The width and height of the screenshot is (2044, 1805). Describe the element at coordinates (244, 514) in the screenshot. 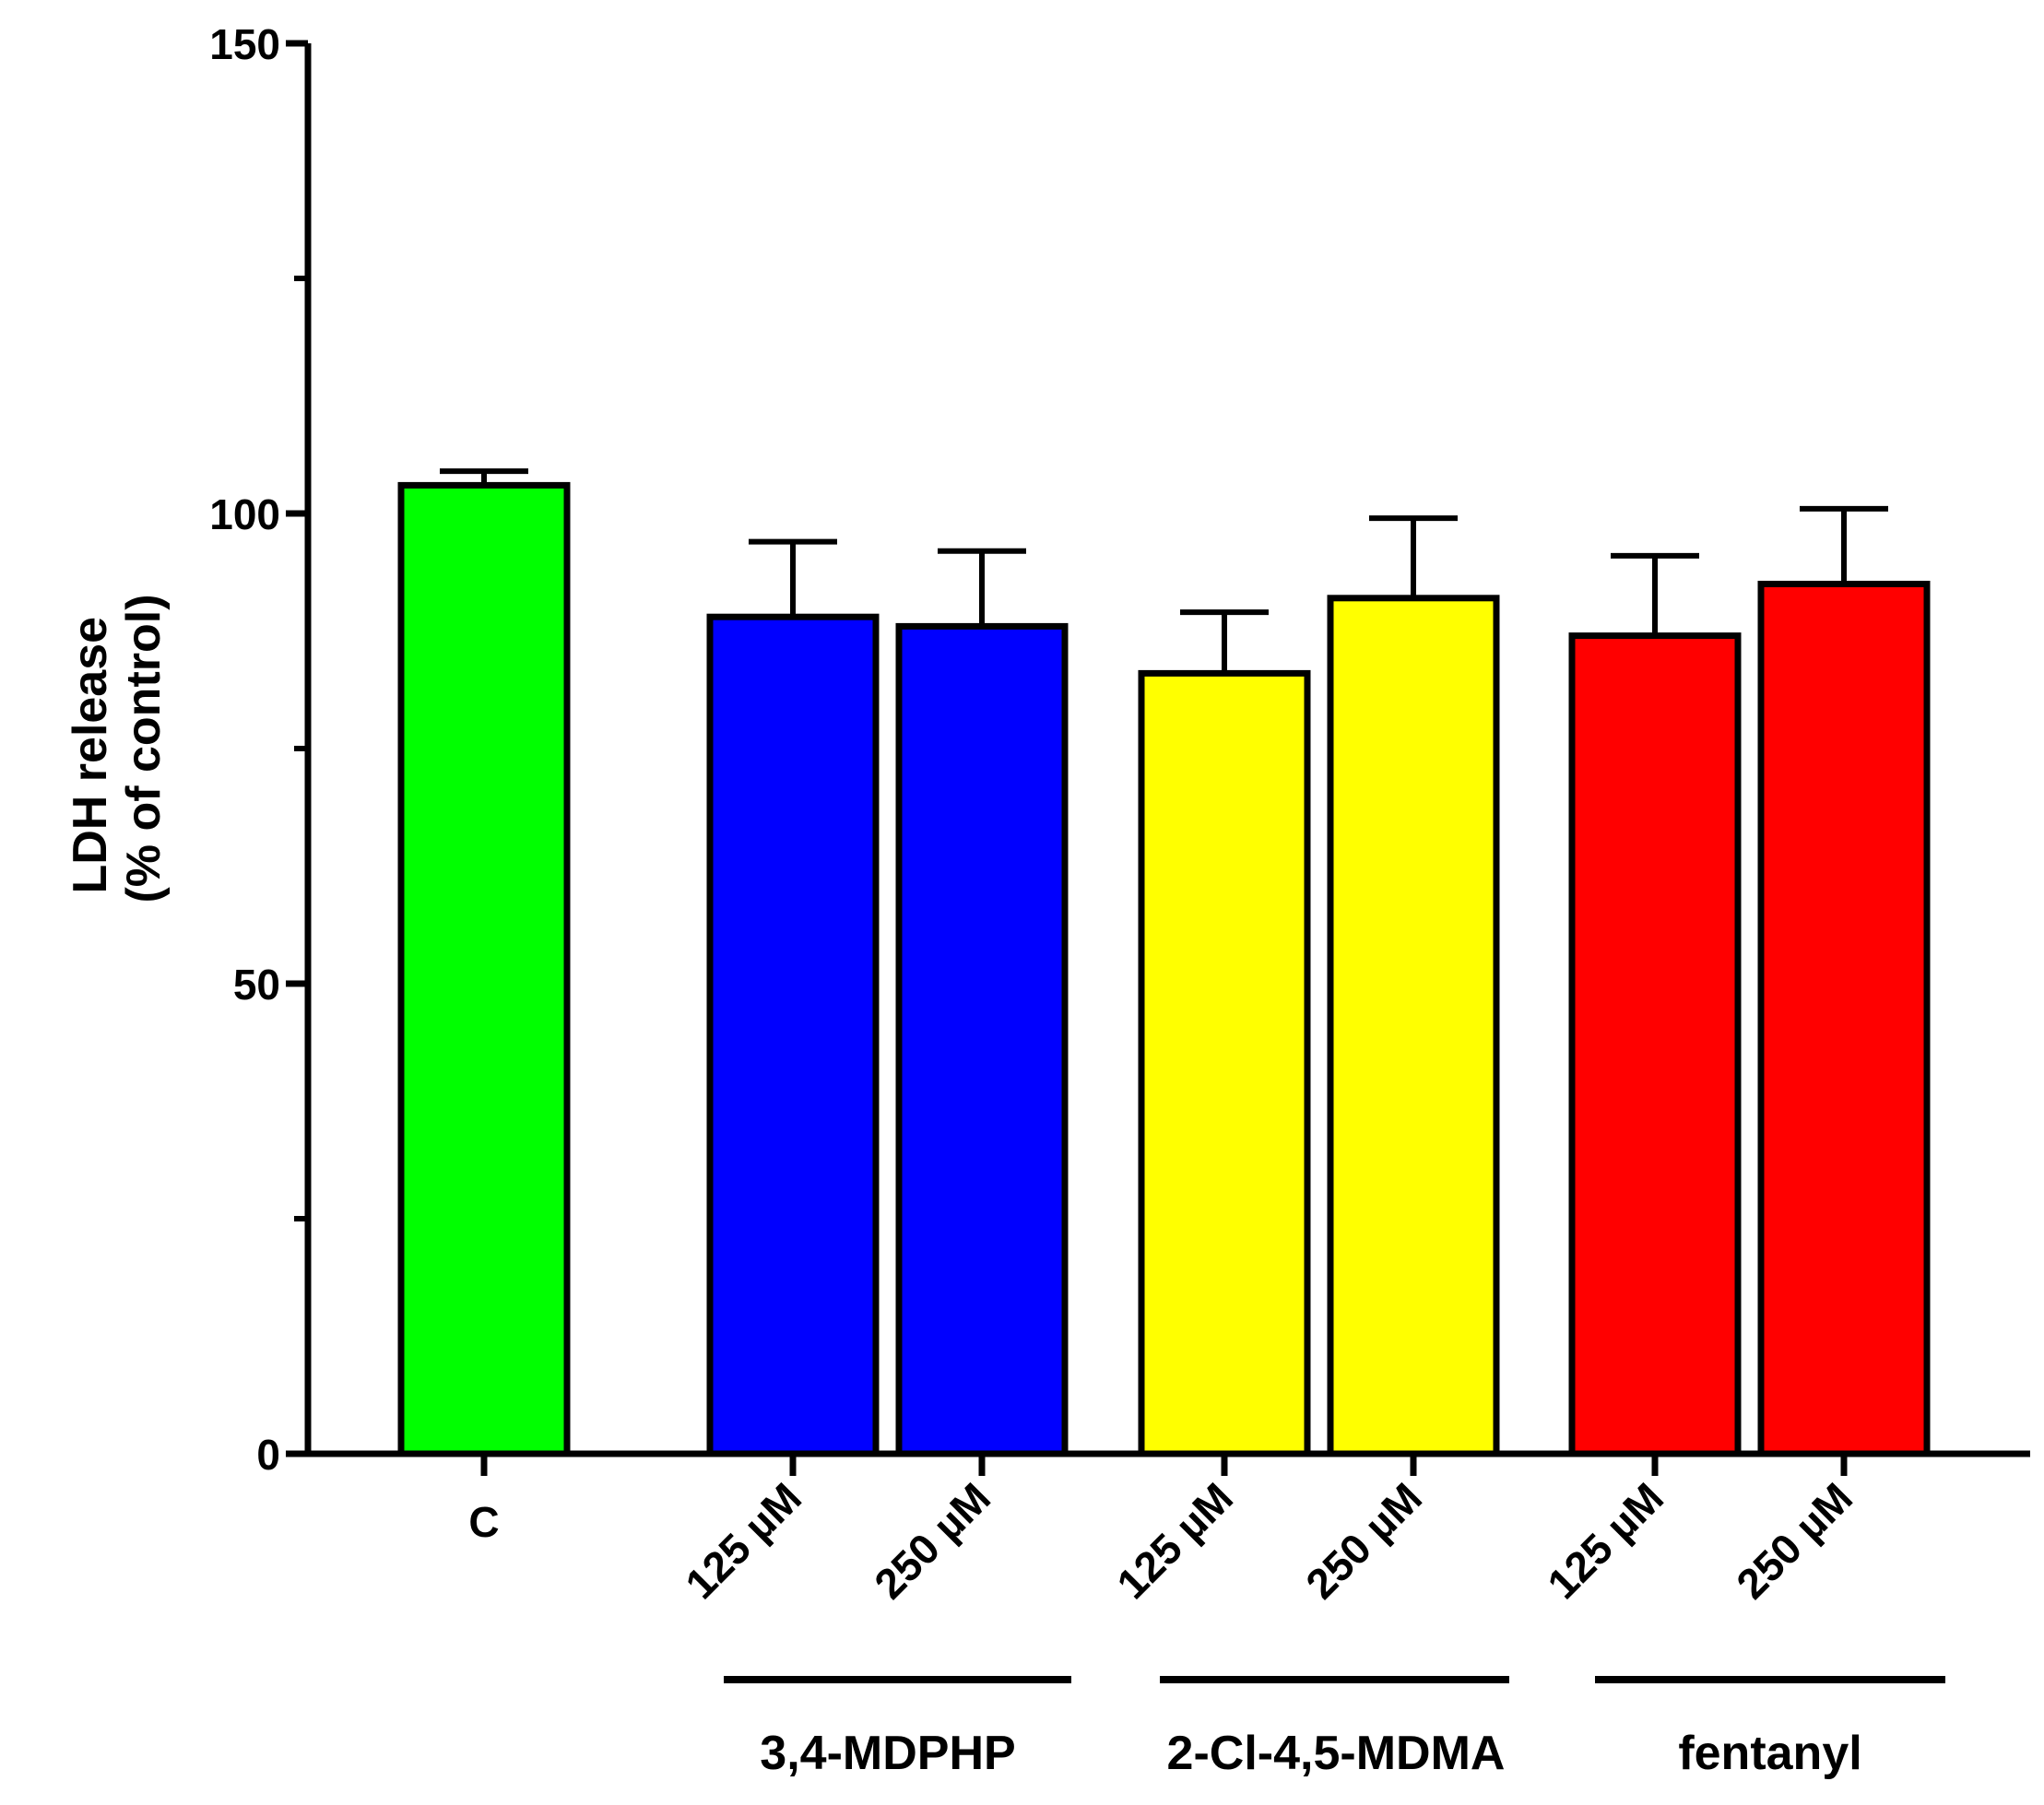

I see `y-tick-label: 100` at that location.